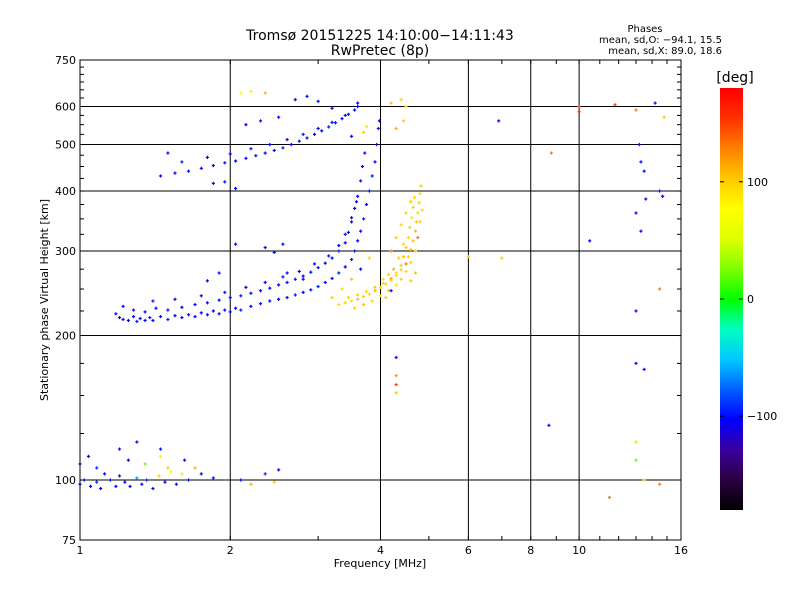 Image resolution: width=800 pixels, height=600 pixels. I want to click on colorbar-tick-label: 0, so click(750, 299).